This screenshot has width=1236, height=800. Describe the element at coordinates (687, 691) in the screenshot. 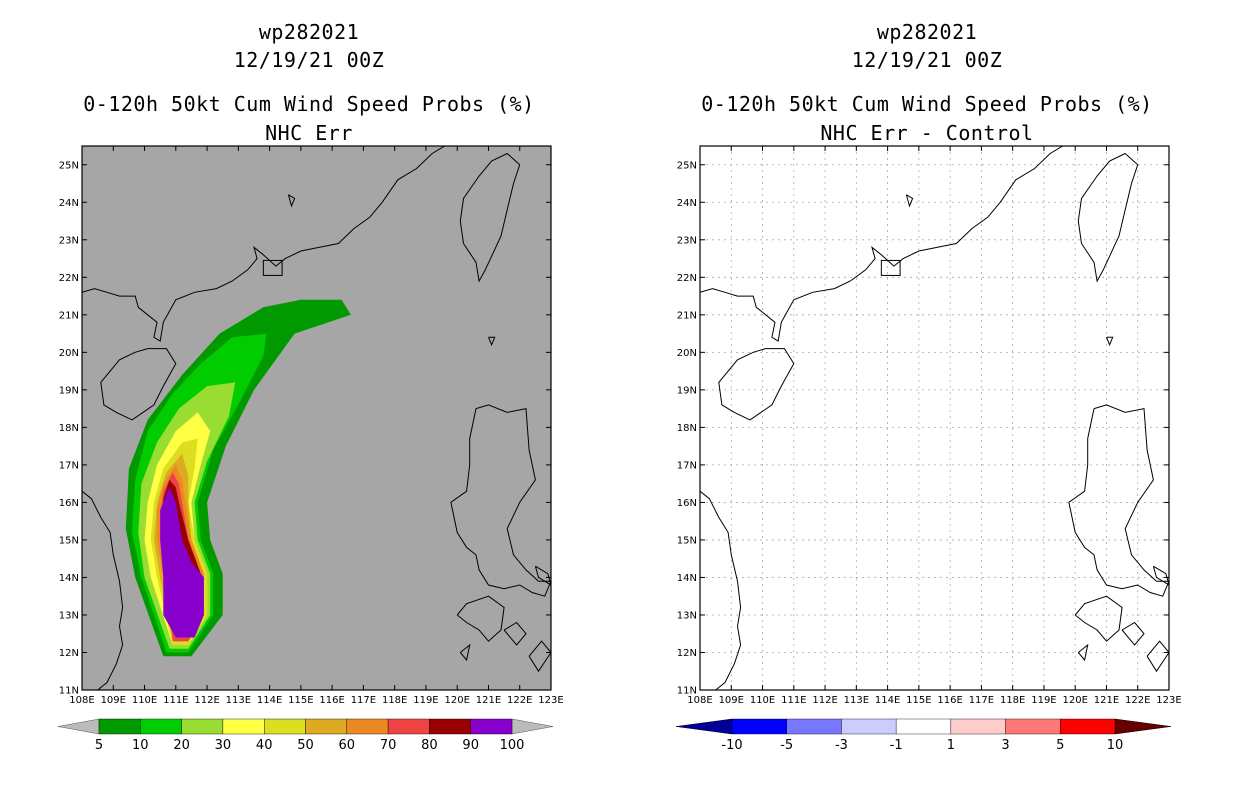

I see `lat-tick-label: 11N` at that location.